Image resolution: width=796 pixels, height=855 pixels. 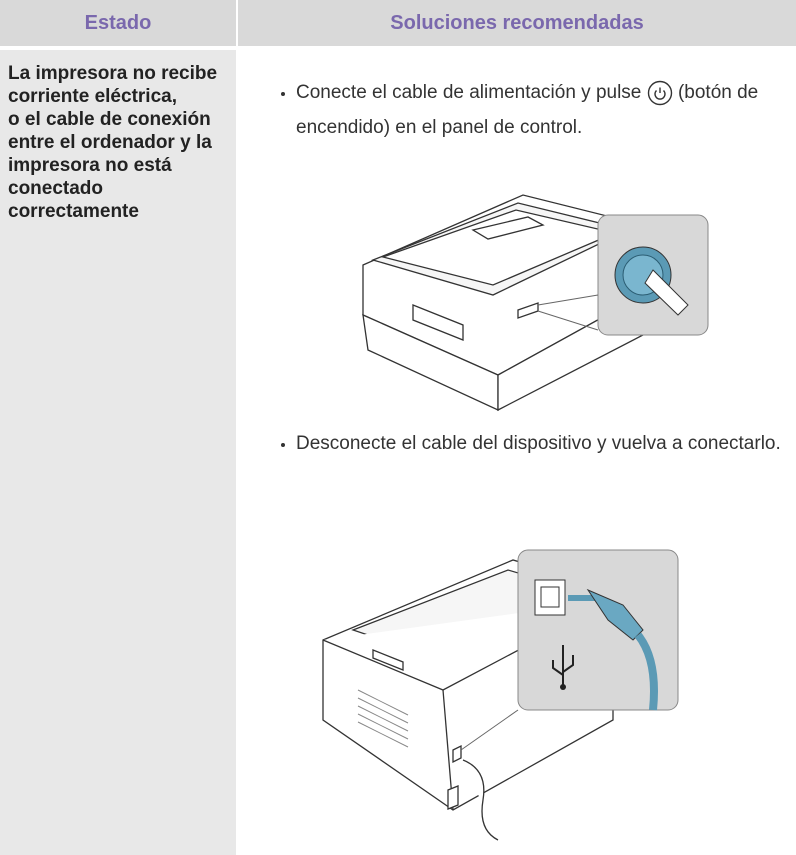 I want to click on solution-text: Conecte el cable de alimentación y pulse, so click(x=469, y=92).